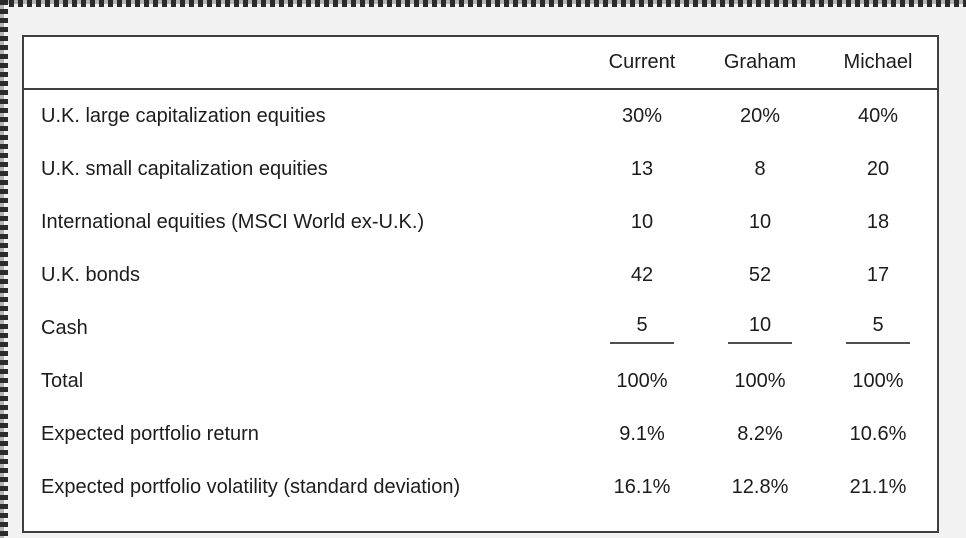  I want to click on table-row: U.K. bonds 42 52 17, so click(480, 275).